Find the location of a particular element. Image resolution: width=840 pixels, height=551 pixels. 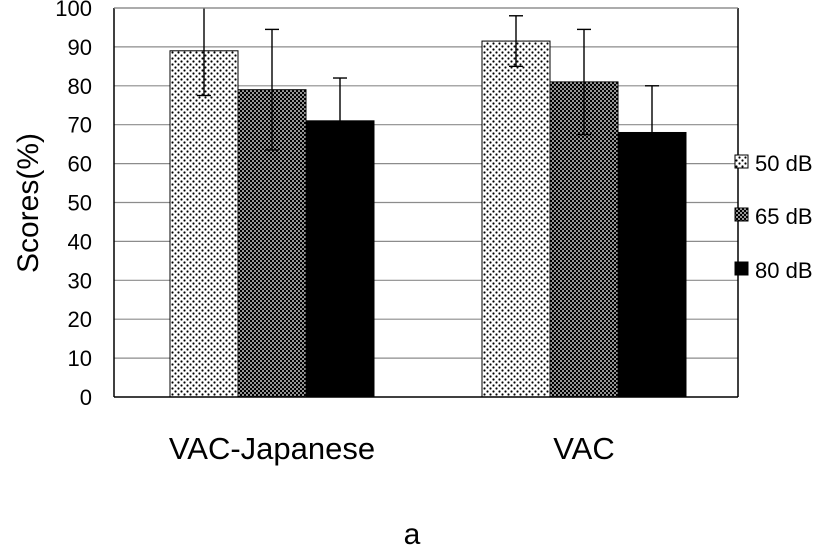

y-tick-labels: 0 10 20 30 40 50 60 70 80 90 100 is located at coordinates (73, 205).